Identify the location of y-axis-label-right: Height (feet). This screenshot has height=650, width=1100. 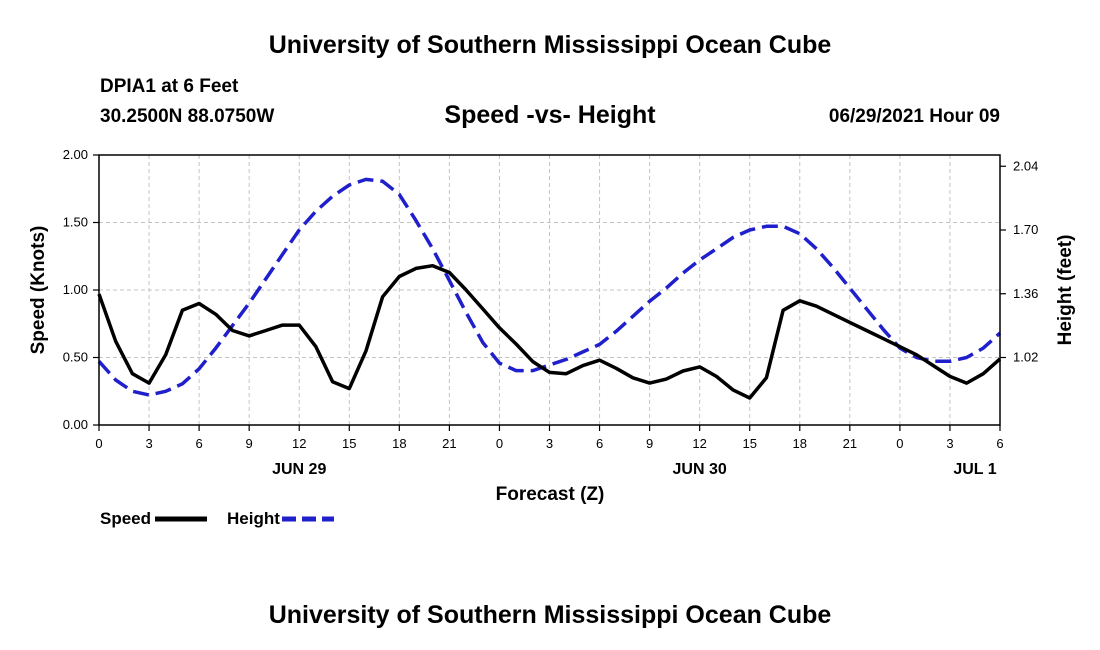
(1065, 290).